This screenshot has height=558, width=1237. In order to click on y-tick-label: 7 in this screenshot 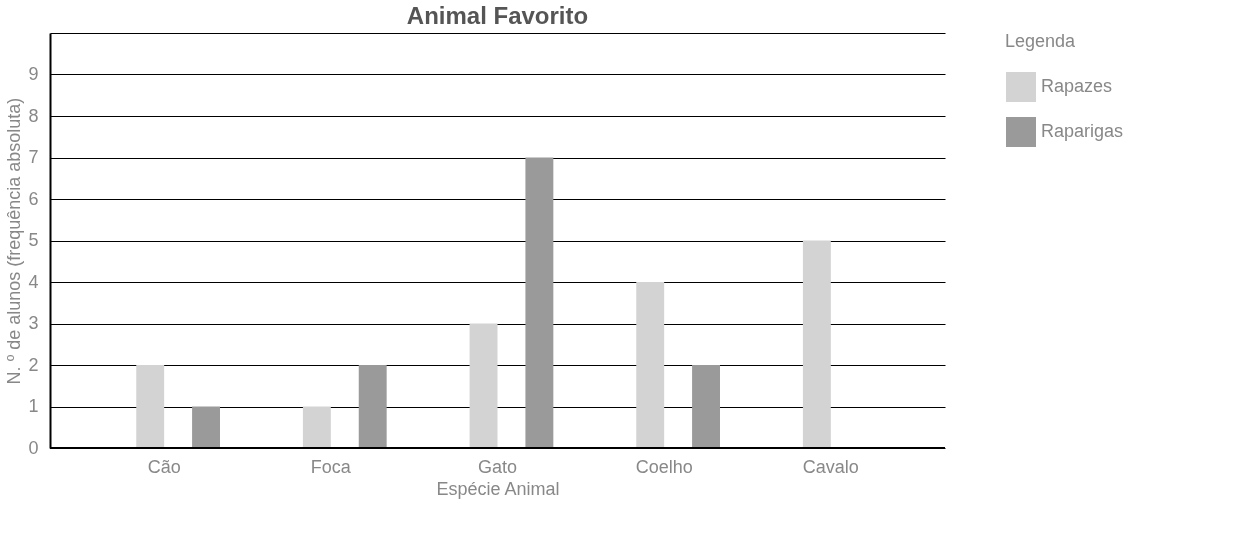, I will do `click(33, 157)`.